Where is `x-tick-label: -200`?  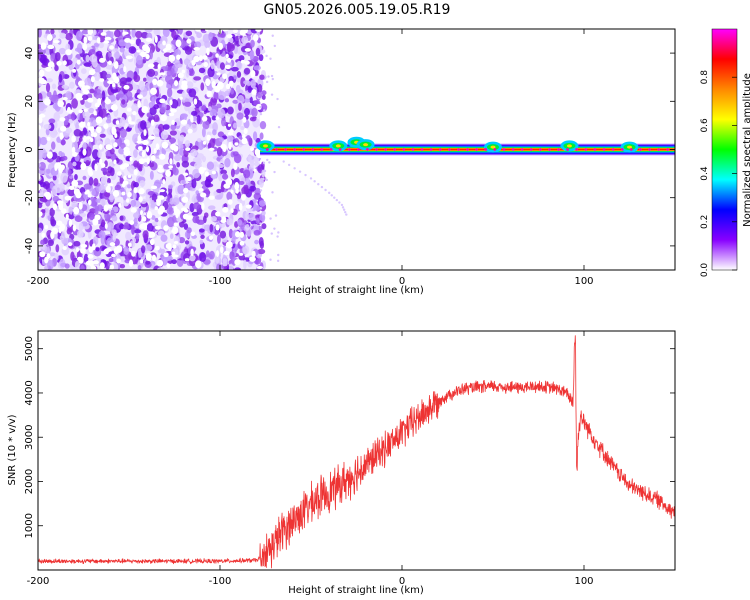 x-tick-label: -200 is located at coordinates (38, 581).